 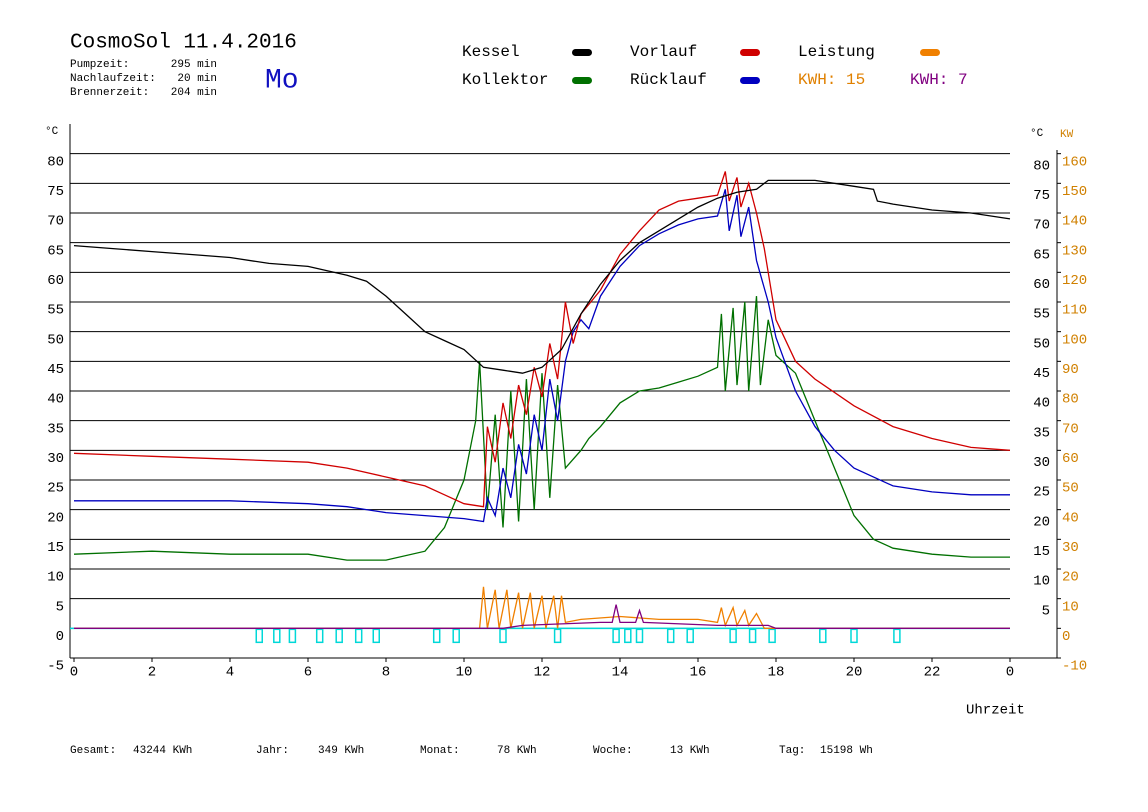 What do you see at coordinates (55, 222) in the screenshot?
I see `y-tick-label: 70` at bounding box center [55, 222].